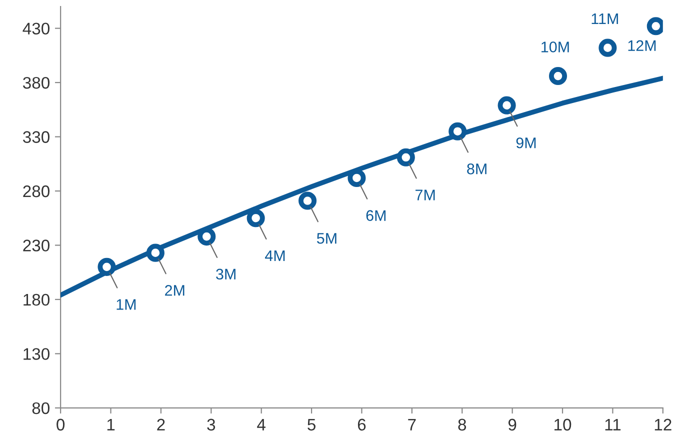 The height and width of the screenshot is (441, 673). I want to click on x-tick-label: 4, so click(261, 424).